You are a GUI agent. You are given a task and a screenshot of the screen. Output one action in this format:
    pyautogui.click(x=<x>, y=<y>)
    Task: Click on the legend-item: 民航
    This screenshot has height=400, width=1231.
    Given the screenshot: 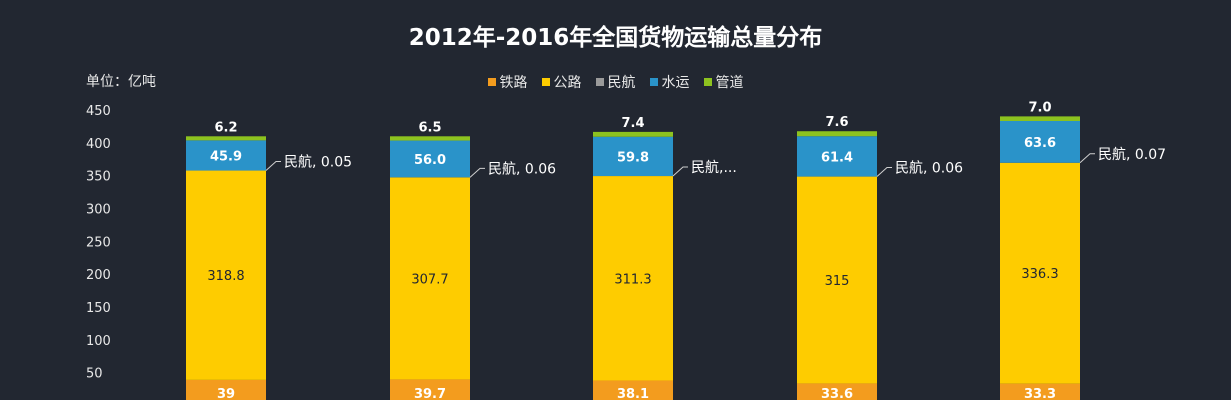 What is the action you would take?
    pyautogui.click(x=615, y=82)
    